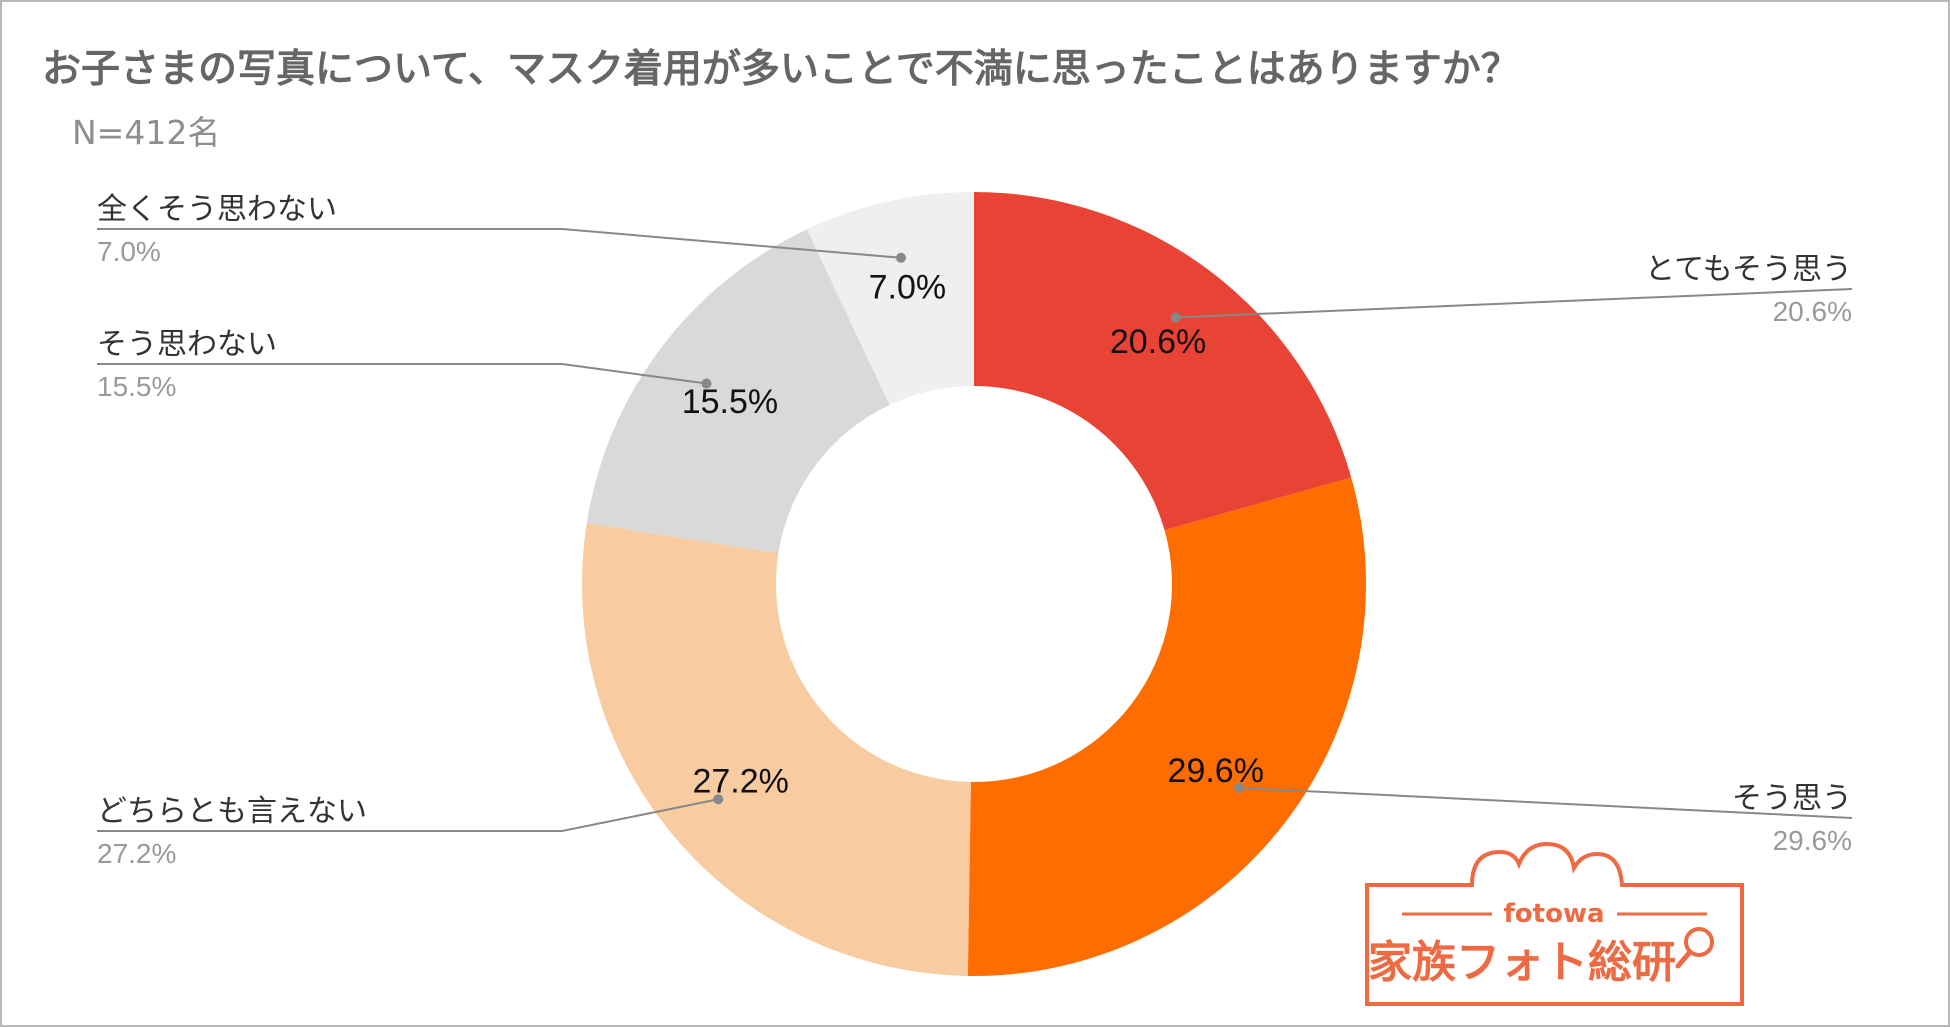 This screenshot has height=1027, width=1950. What do you see at coordinates (730, 402) in the screenshot?
I see `slice-value-label-4: 15.5%` at bounding box center [730, 402].